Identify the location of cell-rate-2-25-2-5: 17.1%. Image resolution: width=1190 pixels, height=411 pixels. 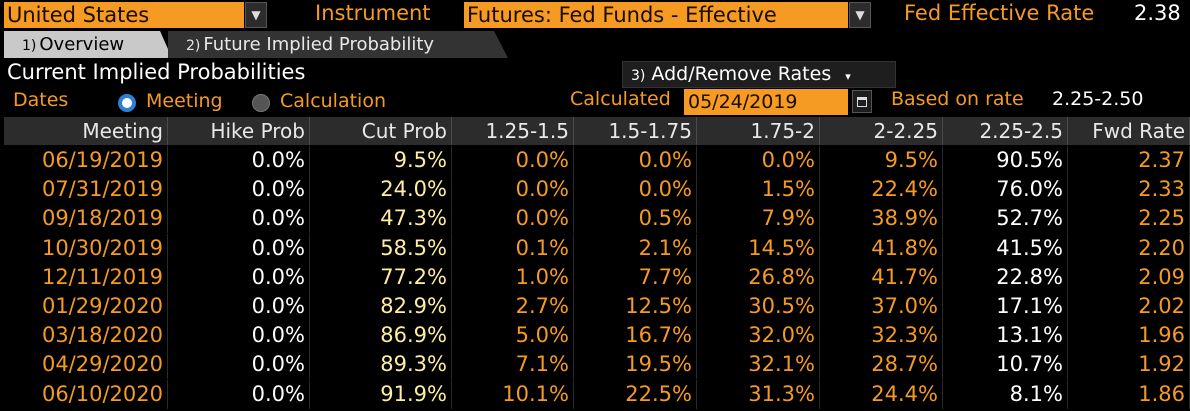
(1005, 306).